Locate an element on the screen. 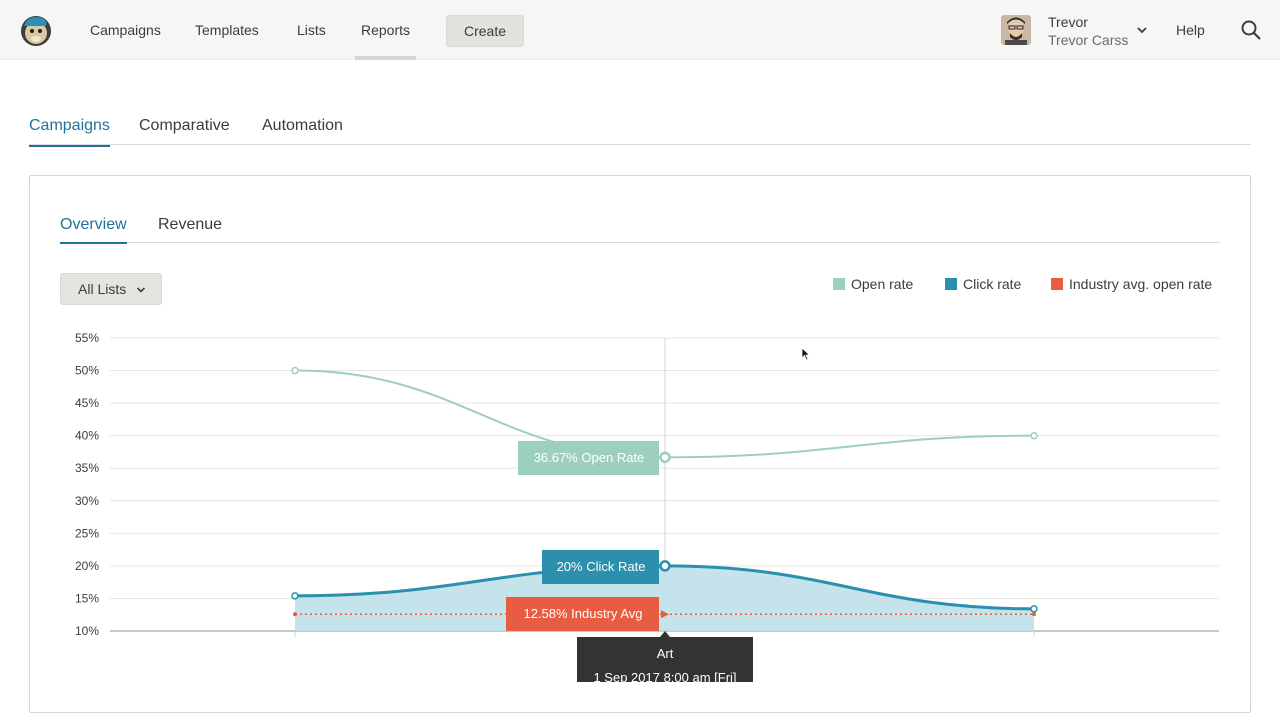  help-link: Help is located at coordinates (1190, 30).